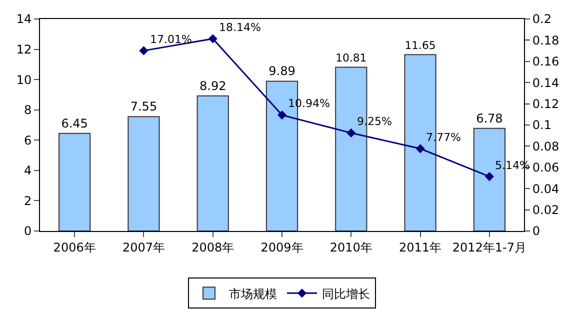 Image resolution: width=571 pixels, height=321 pixels. Describe the element at coordinates (489, 247) in the screenshot. I see `x-tick-label: 2012年1-7月` at that location.